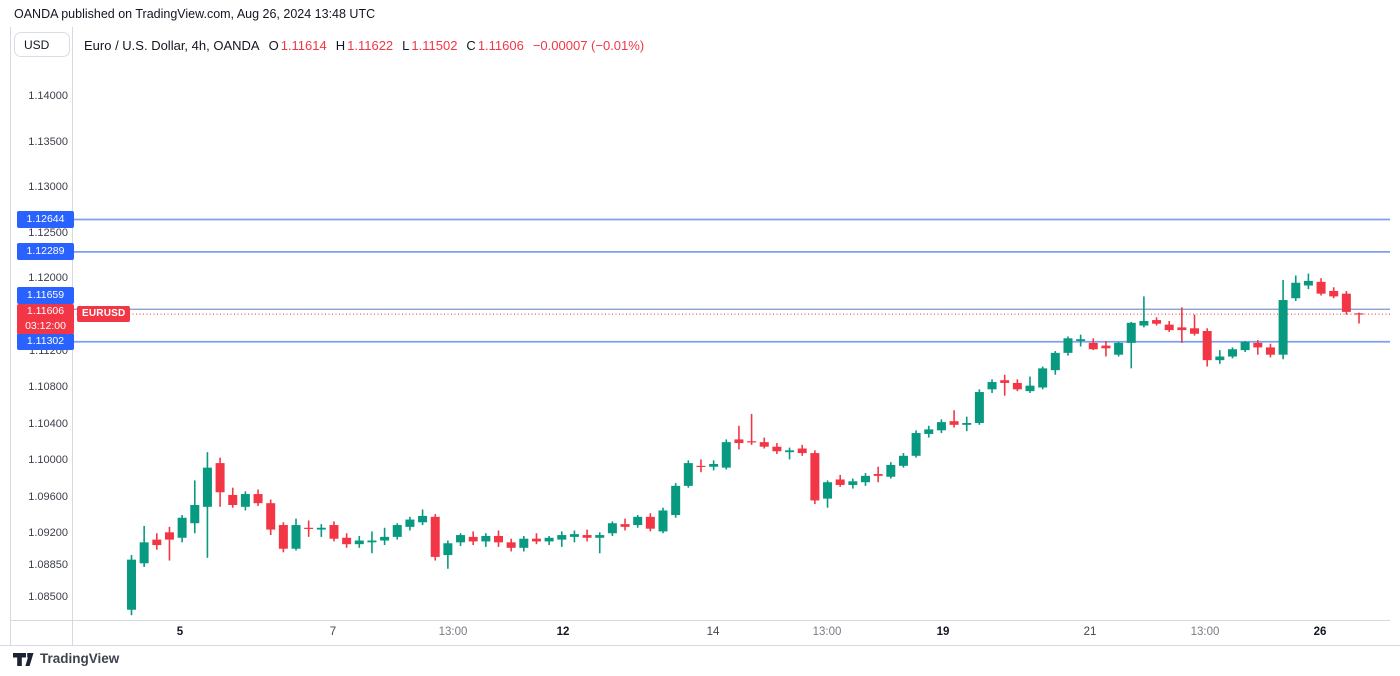 This screenshot has height=676, width=1400. Describe the element at coordinates (48, 596) in the screenshot. I see `price-axis-label: 1.08500` at that location.